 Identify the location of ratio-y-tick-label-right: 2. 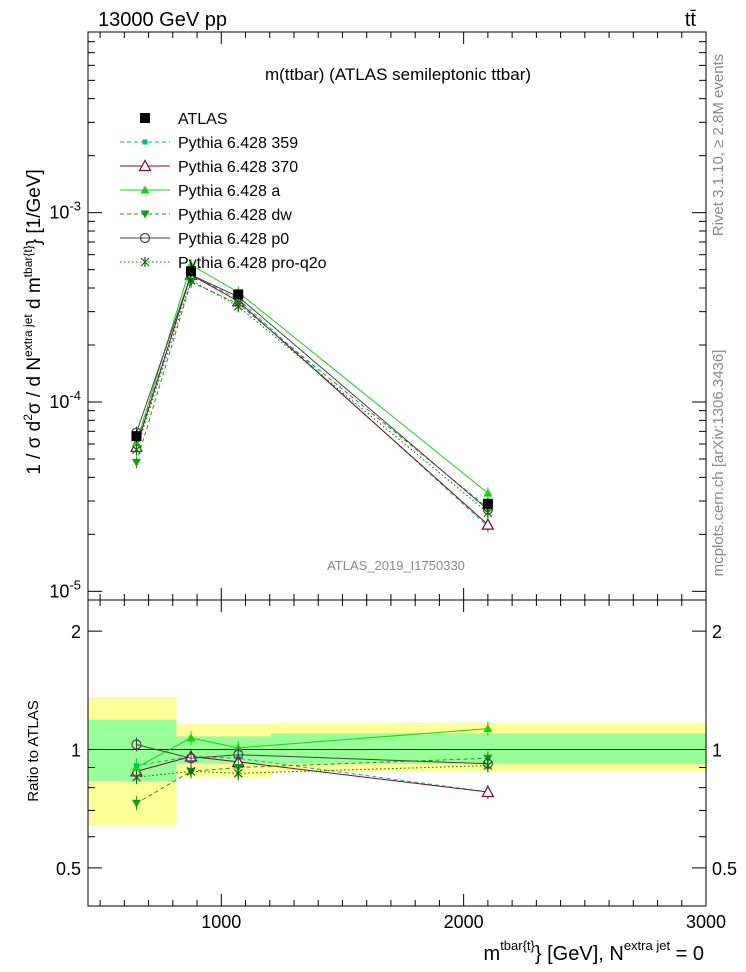
(717, 632).